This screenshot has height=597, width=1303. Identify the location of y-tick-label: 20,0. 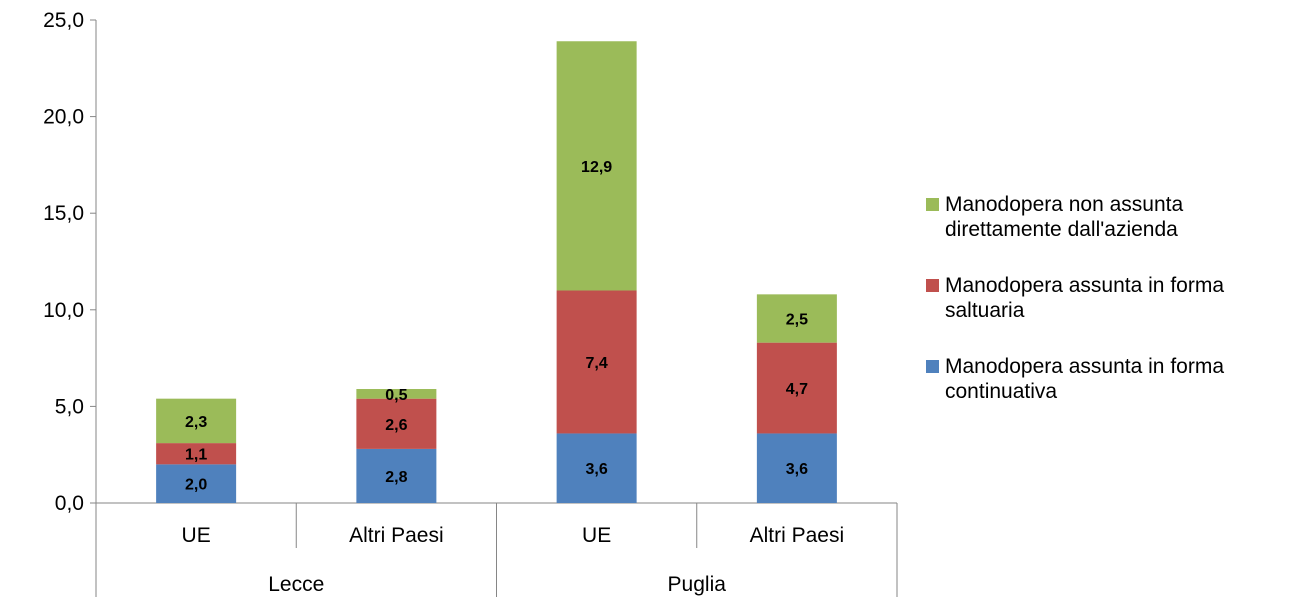
(63, 117).